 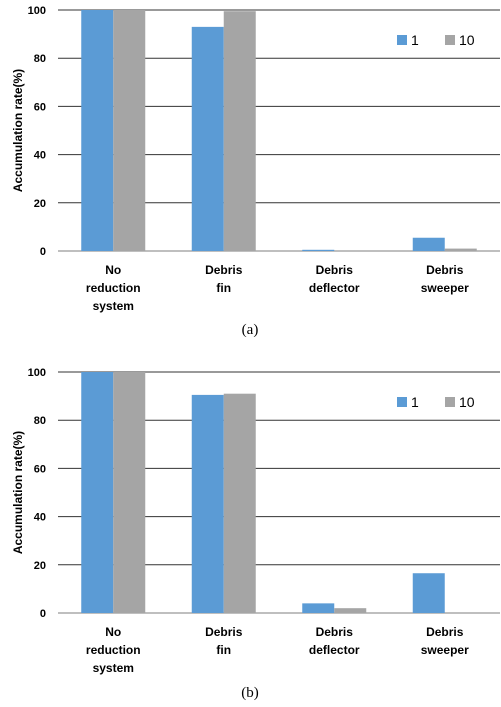 What do you see at coordinates (250, 693) in the screenshot?
I see `panel-caption: (b)` at bounding box center [250, 693].